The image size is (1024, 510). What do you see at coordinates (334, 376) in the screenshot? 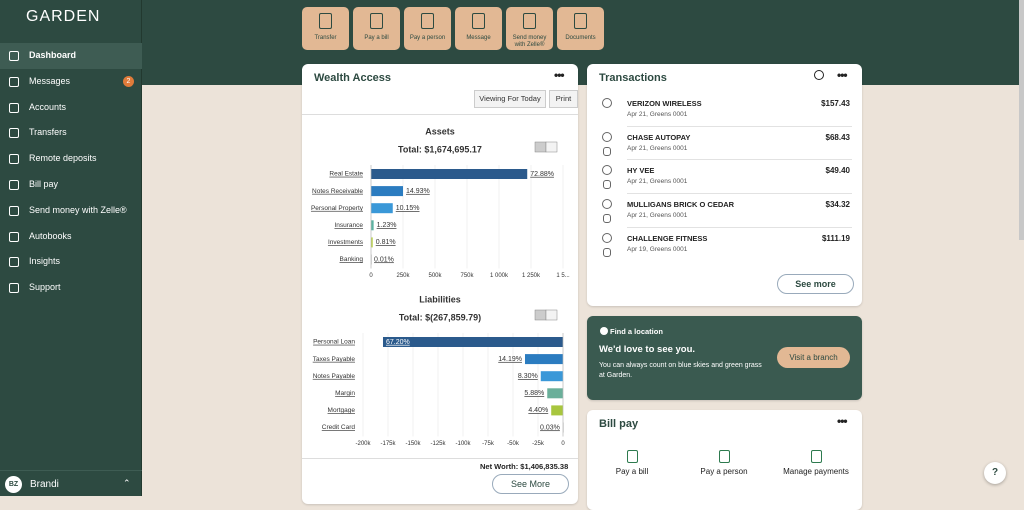
I see `category-label: Notes Payable` at bounding box center [334, 376].